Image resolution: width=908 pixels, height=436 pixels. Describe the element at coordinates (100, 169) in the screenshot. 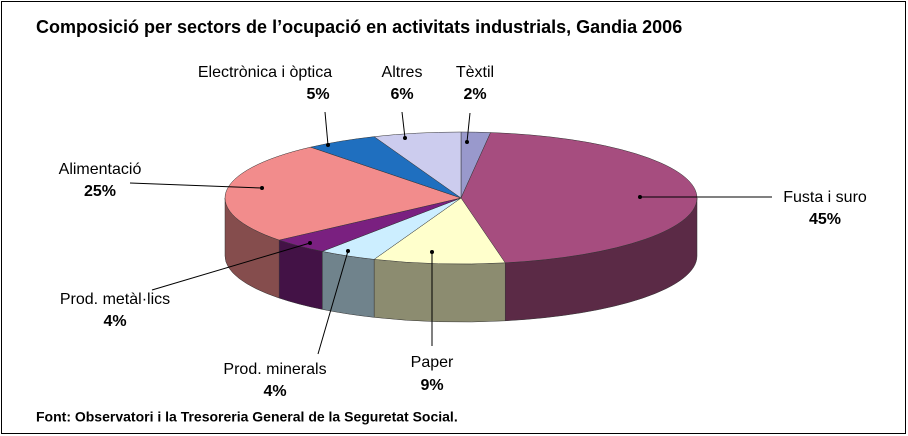

I see `slice-label: Alimentació` at that location.